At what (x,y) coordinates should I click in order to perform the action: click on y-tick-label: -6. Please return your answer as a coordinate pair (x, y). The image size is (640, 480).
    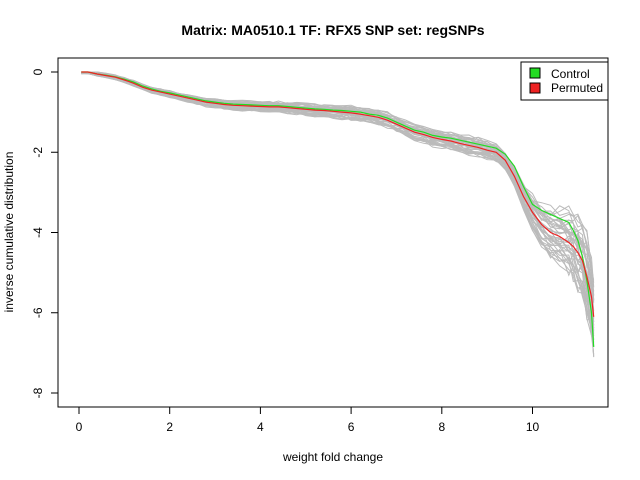
    Looking at the image, I should click on (38, 312).